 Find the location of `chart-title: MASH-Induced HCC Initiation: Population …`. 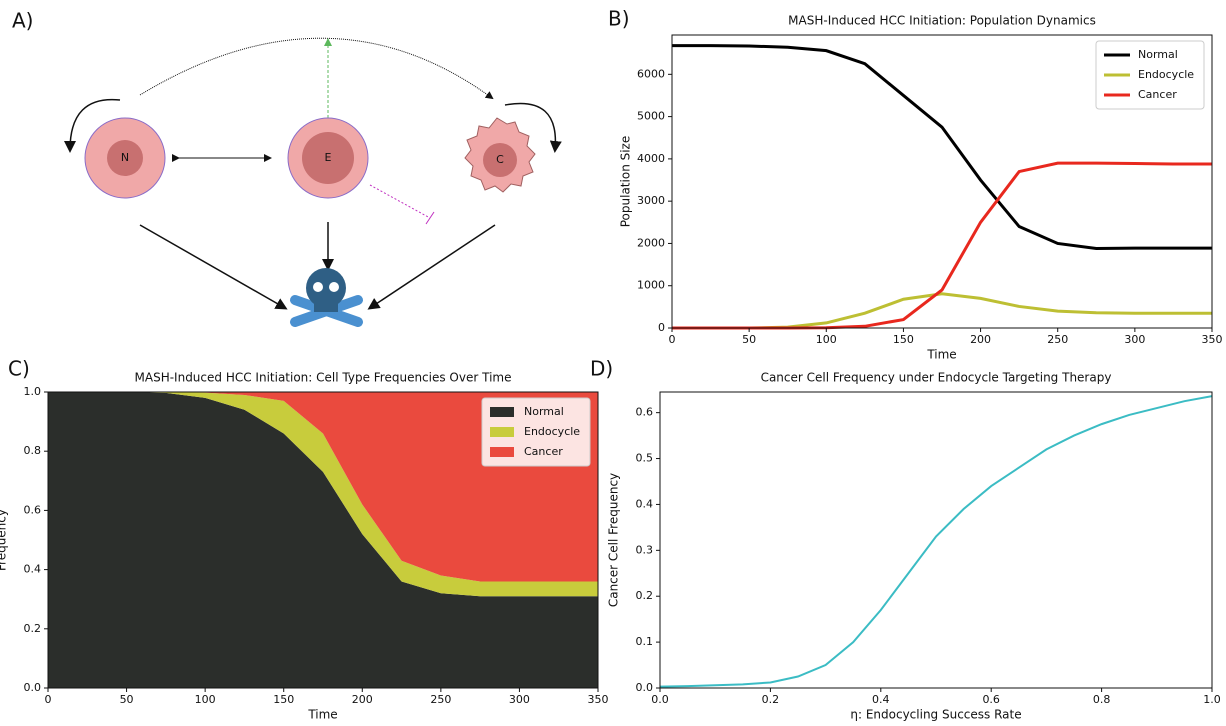

chart-title: MASH-Induced HCC Initiation: Population … is located at coordinates (942, 21).